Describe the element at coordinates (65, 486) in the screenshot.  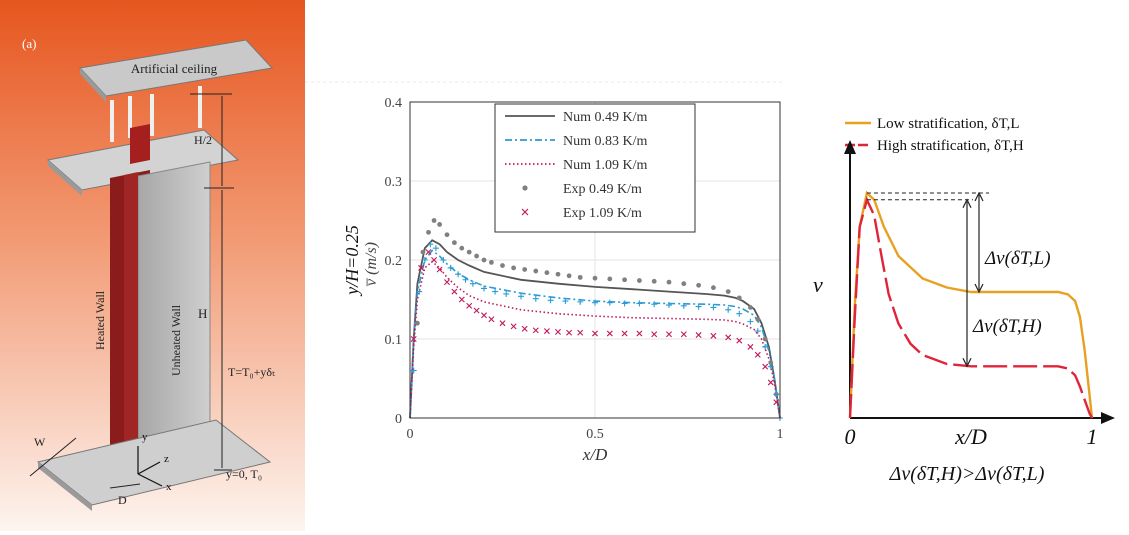
I see `base-plate-edge` at that location.